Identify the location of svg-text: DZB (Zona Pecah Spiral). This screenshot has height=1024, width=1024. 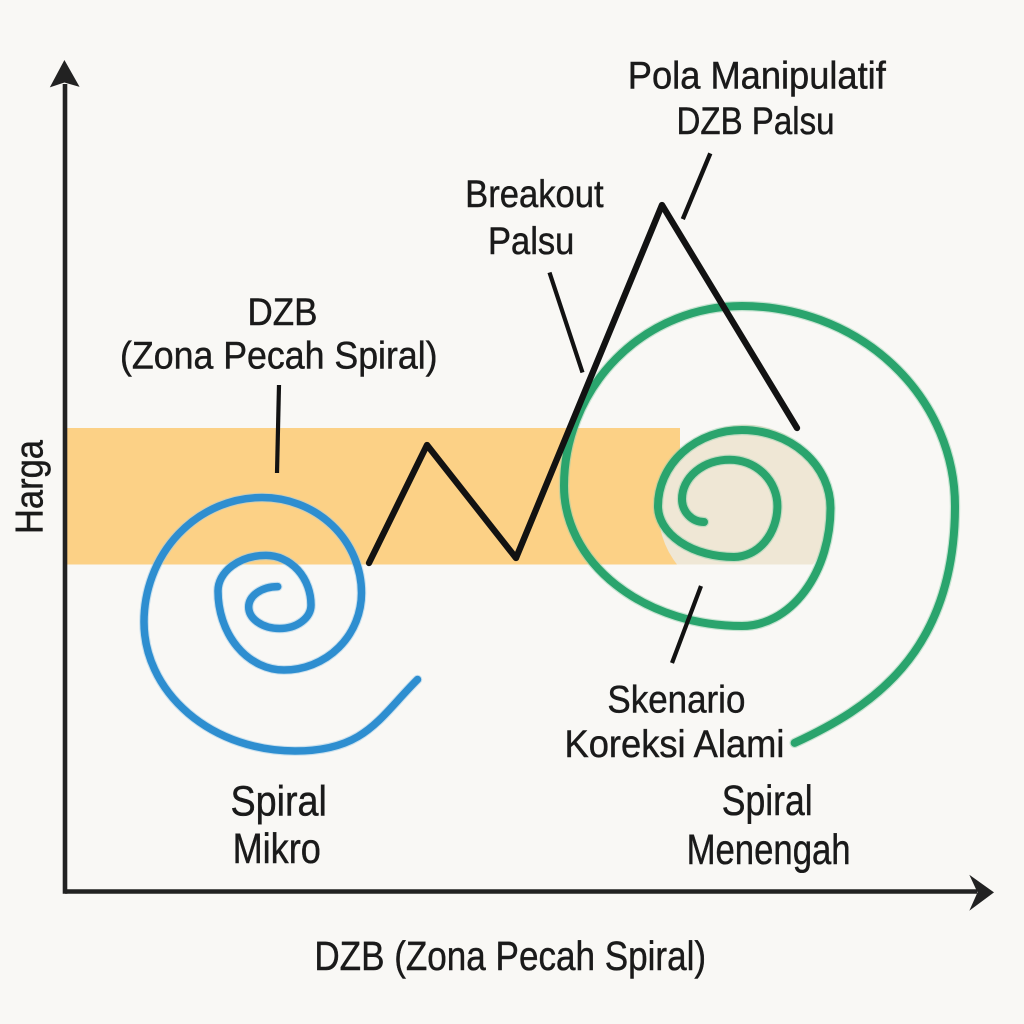
(510, 956).